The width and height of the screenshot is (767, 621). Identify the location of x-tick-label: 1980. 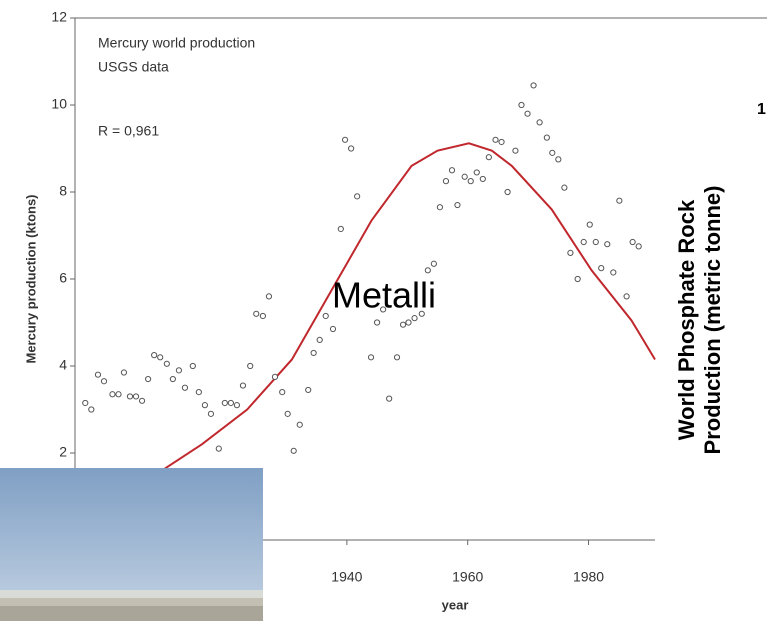
(588, 577).